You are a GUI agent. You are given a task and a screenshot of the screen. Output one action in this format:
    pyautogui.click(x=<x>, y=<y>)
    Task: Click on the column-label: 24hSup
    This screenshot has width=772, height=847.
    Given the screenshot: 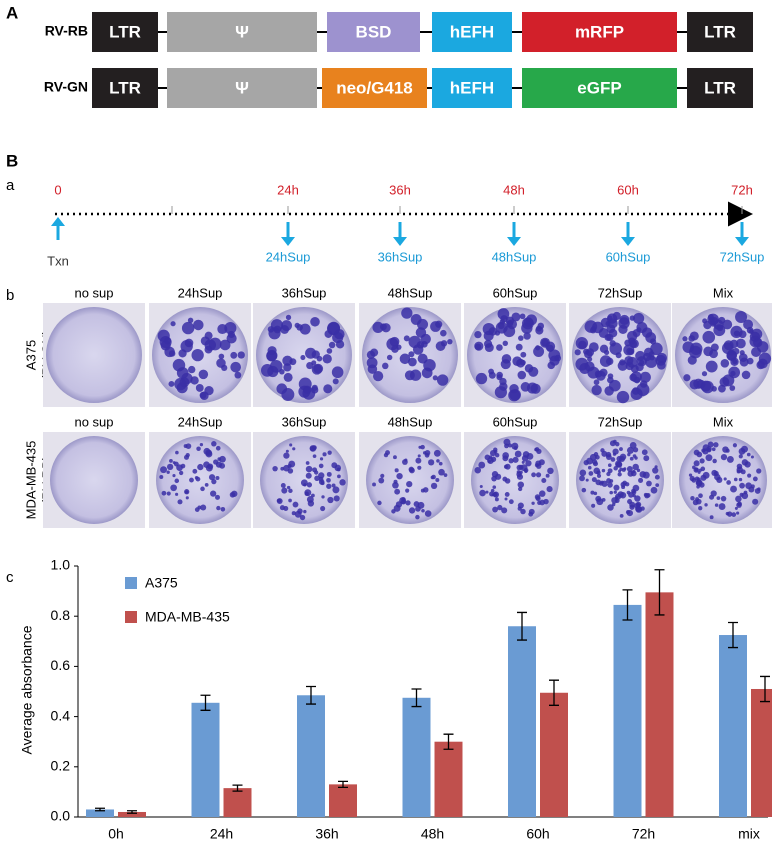 What is the action you would take?
    pyautogui.click(x=200, y=292)
    